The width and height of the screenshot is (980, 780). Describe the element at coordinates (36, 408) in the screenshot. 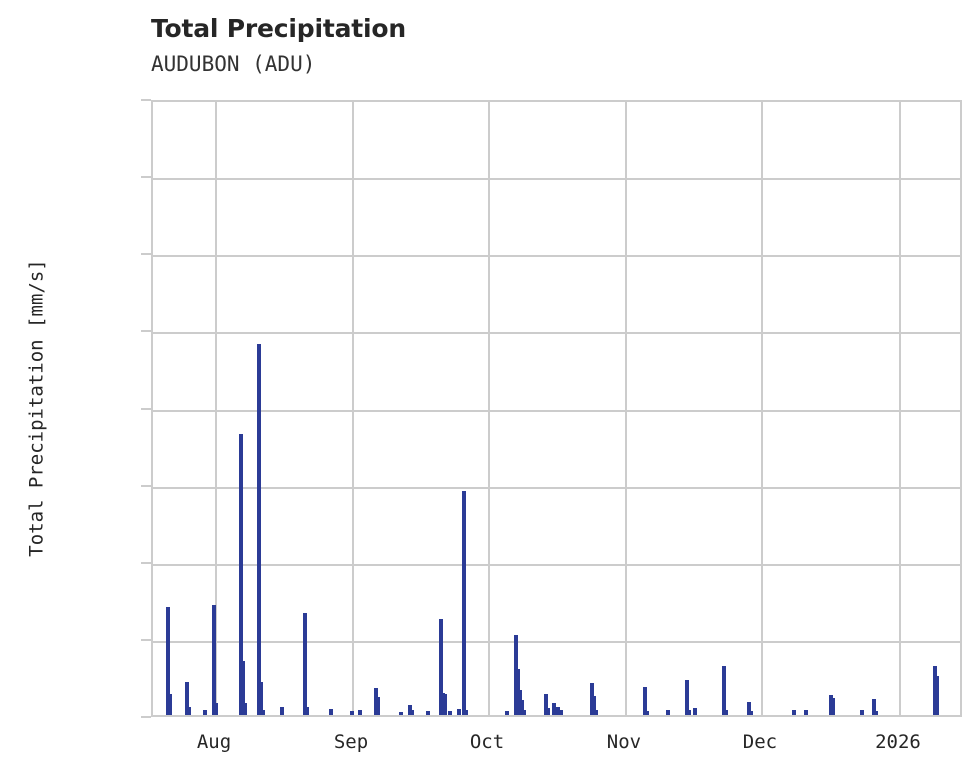

I see `y-axis-label: Total Precipitation [mm/s]` at that location.